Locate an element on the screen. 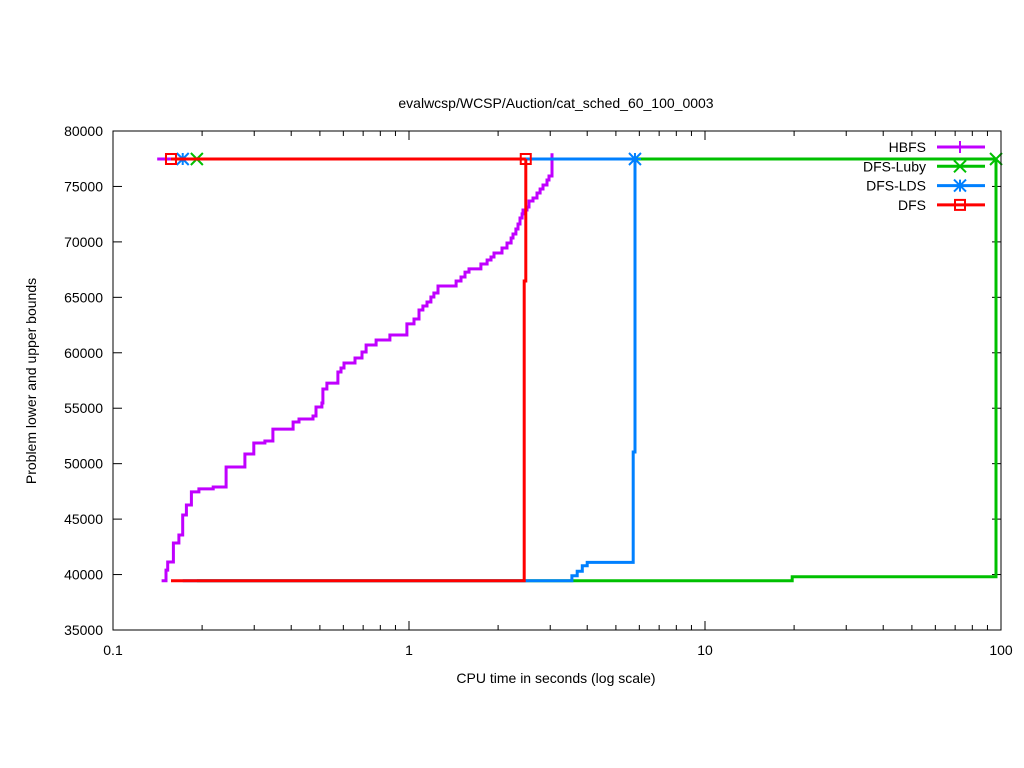 This screenshot has height=768, width=1024. x-tick-label: 10 is located at coordinates (705, 650).